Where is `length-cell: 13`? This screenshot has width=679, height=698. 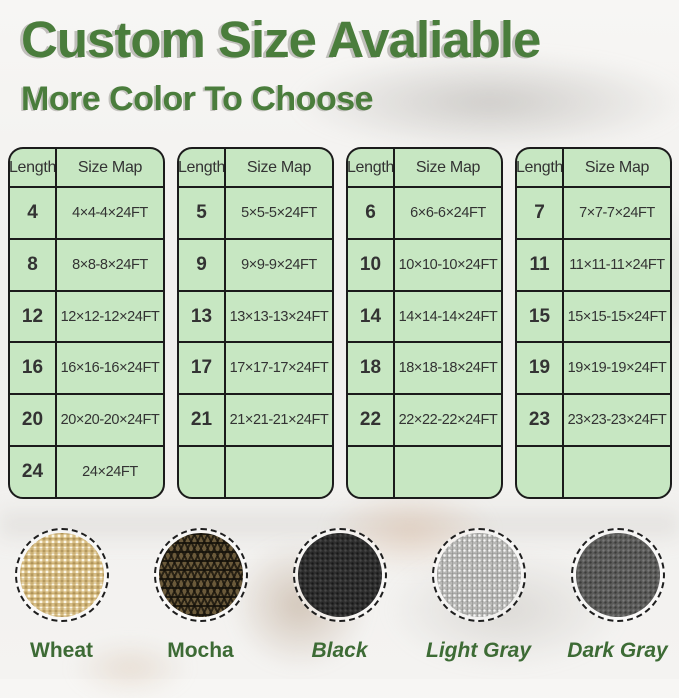 length-cell: 13 is located at coordinates (202, 316).